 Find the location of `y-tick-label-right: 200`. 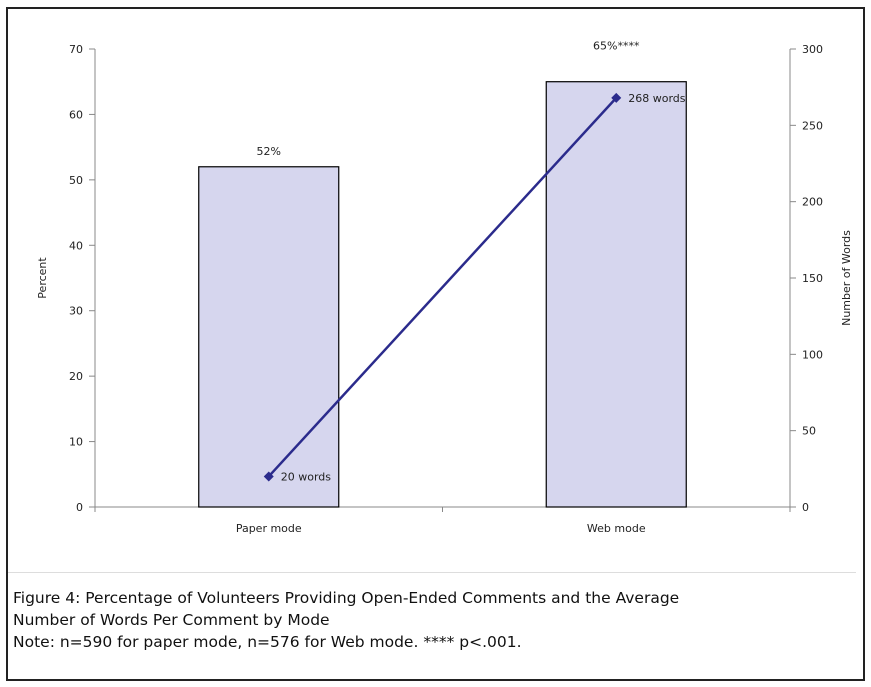

y-tick-label-right: 200 is located at coordinates (812, 202).